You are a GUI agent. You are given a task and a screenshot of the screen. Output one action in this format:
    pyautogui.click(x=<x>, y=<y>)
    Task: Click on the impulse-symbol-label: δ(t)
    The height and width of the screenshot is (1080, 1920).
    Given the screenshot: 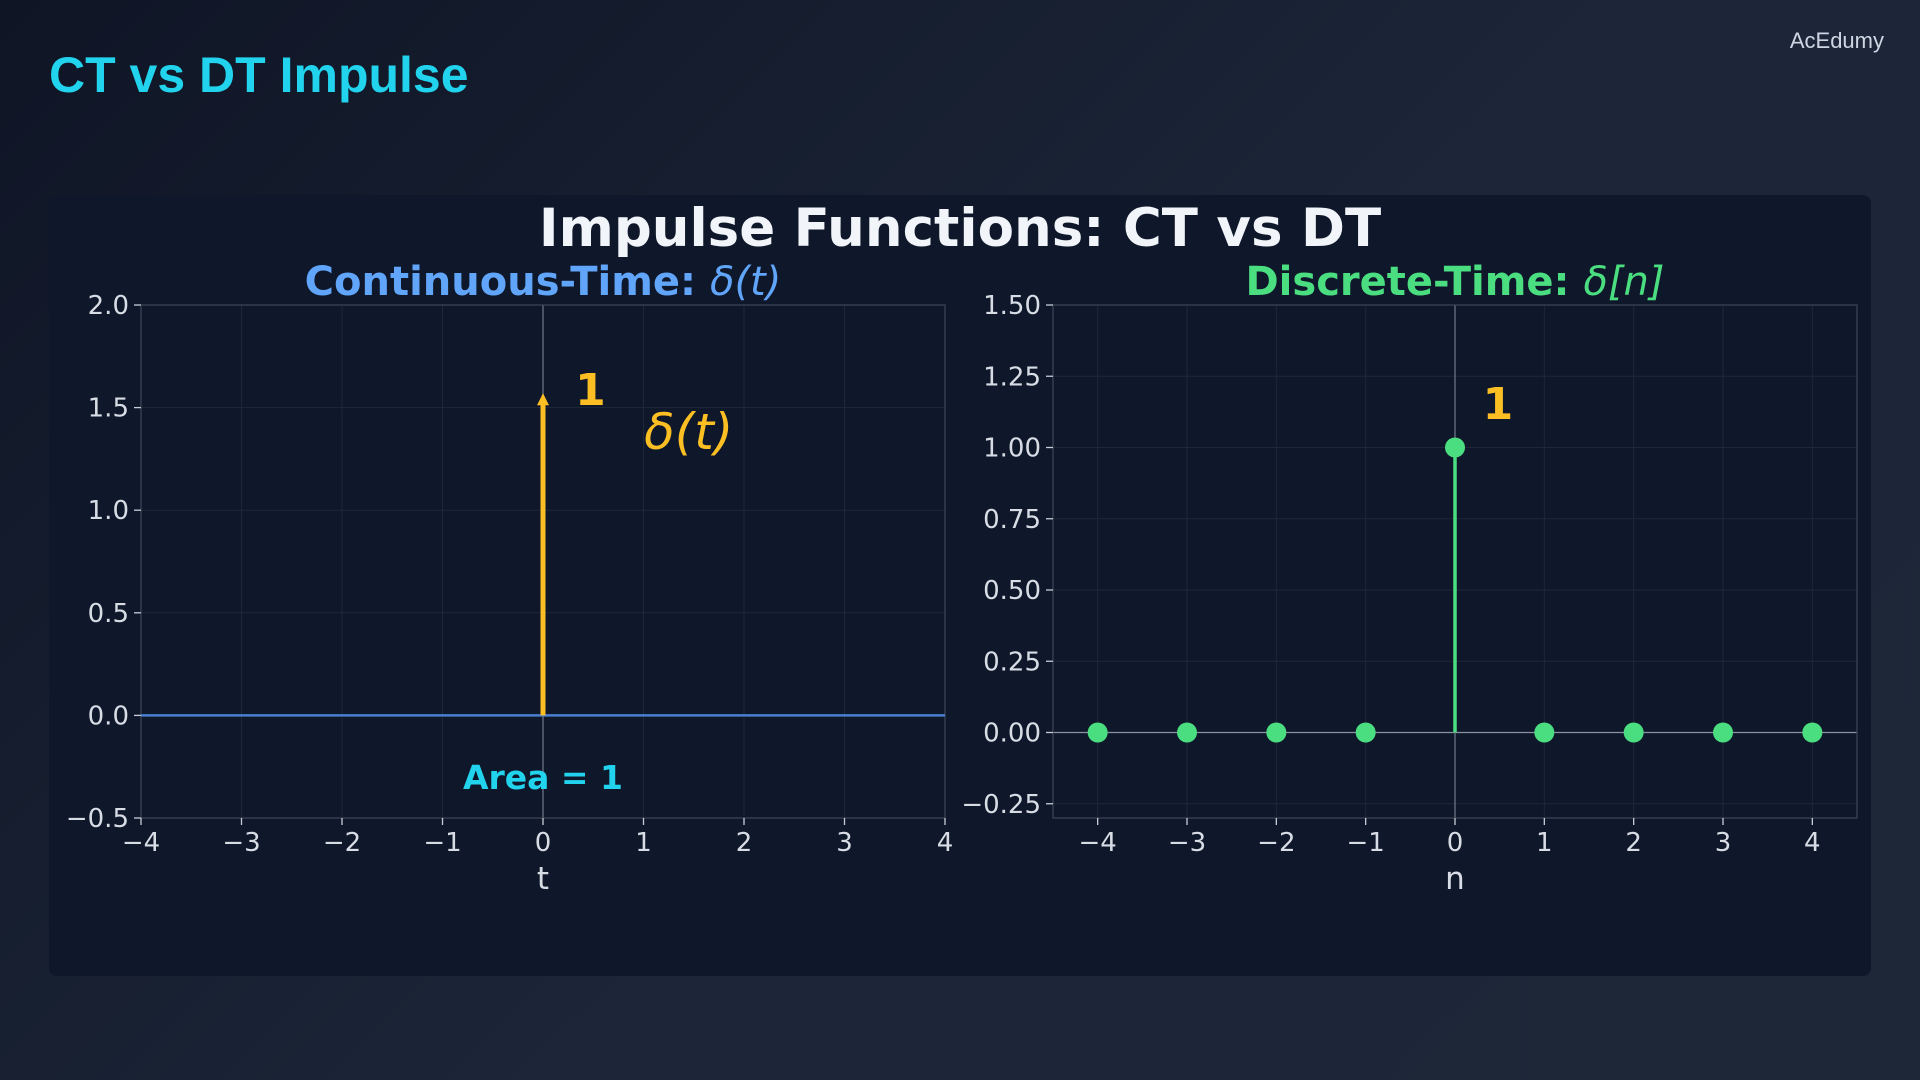 What is the action you would take?
    pyautogui.click(x=688, y=432)
    